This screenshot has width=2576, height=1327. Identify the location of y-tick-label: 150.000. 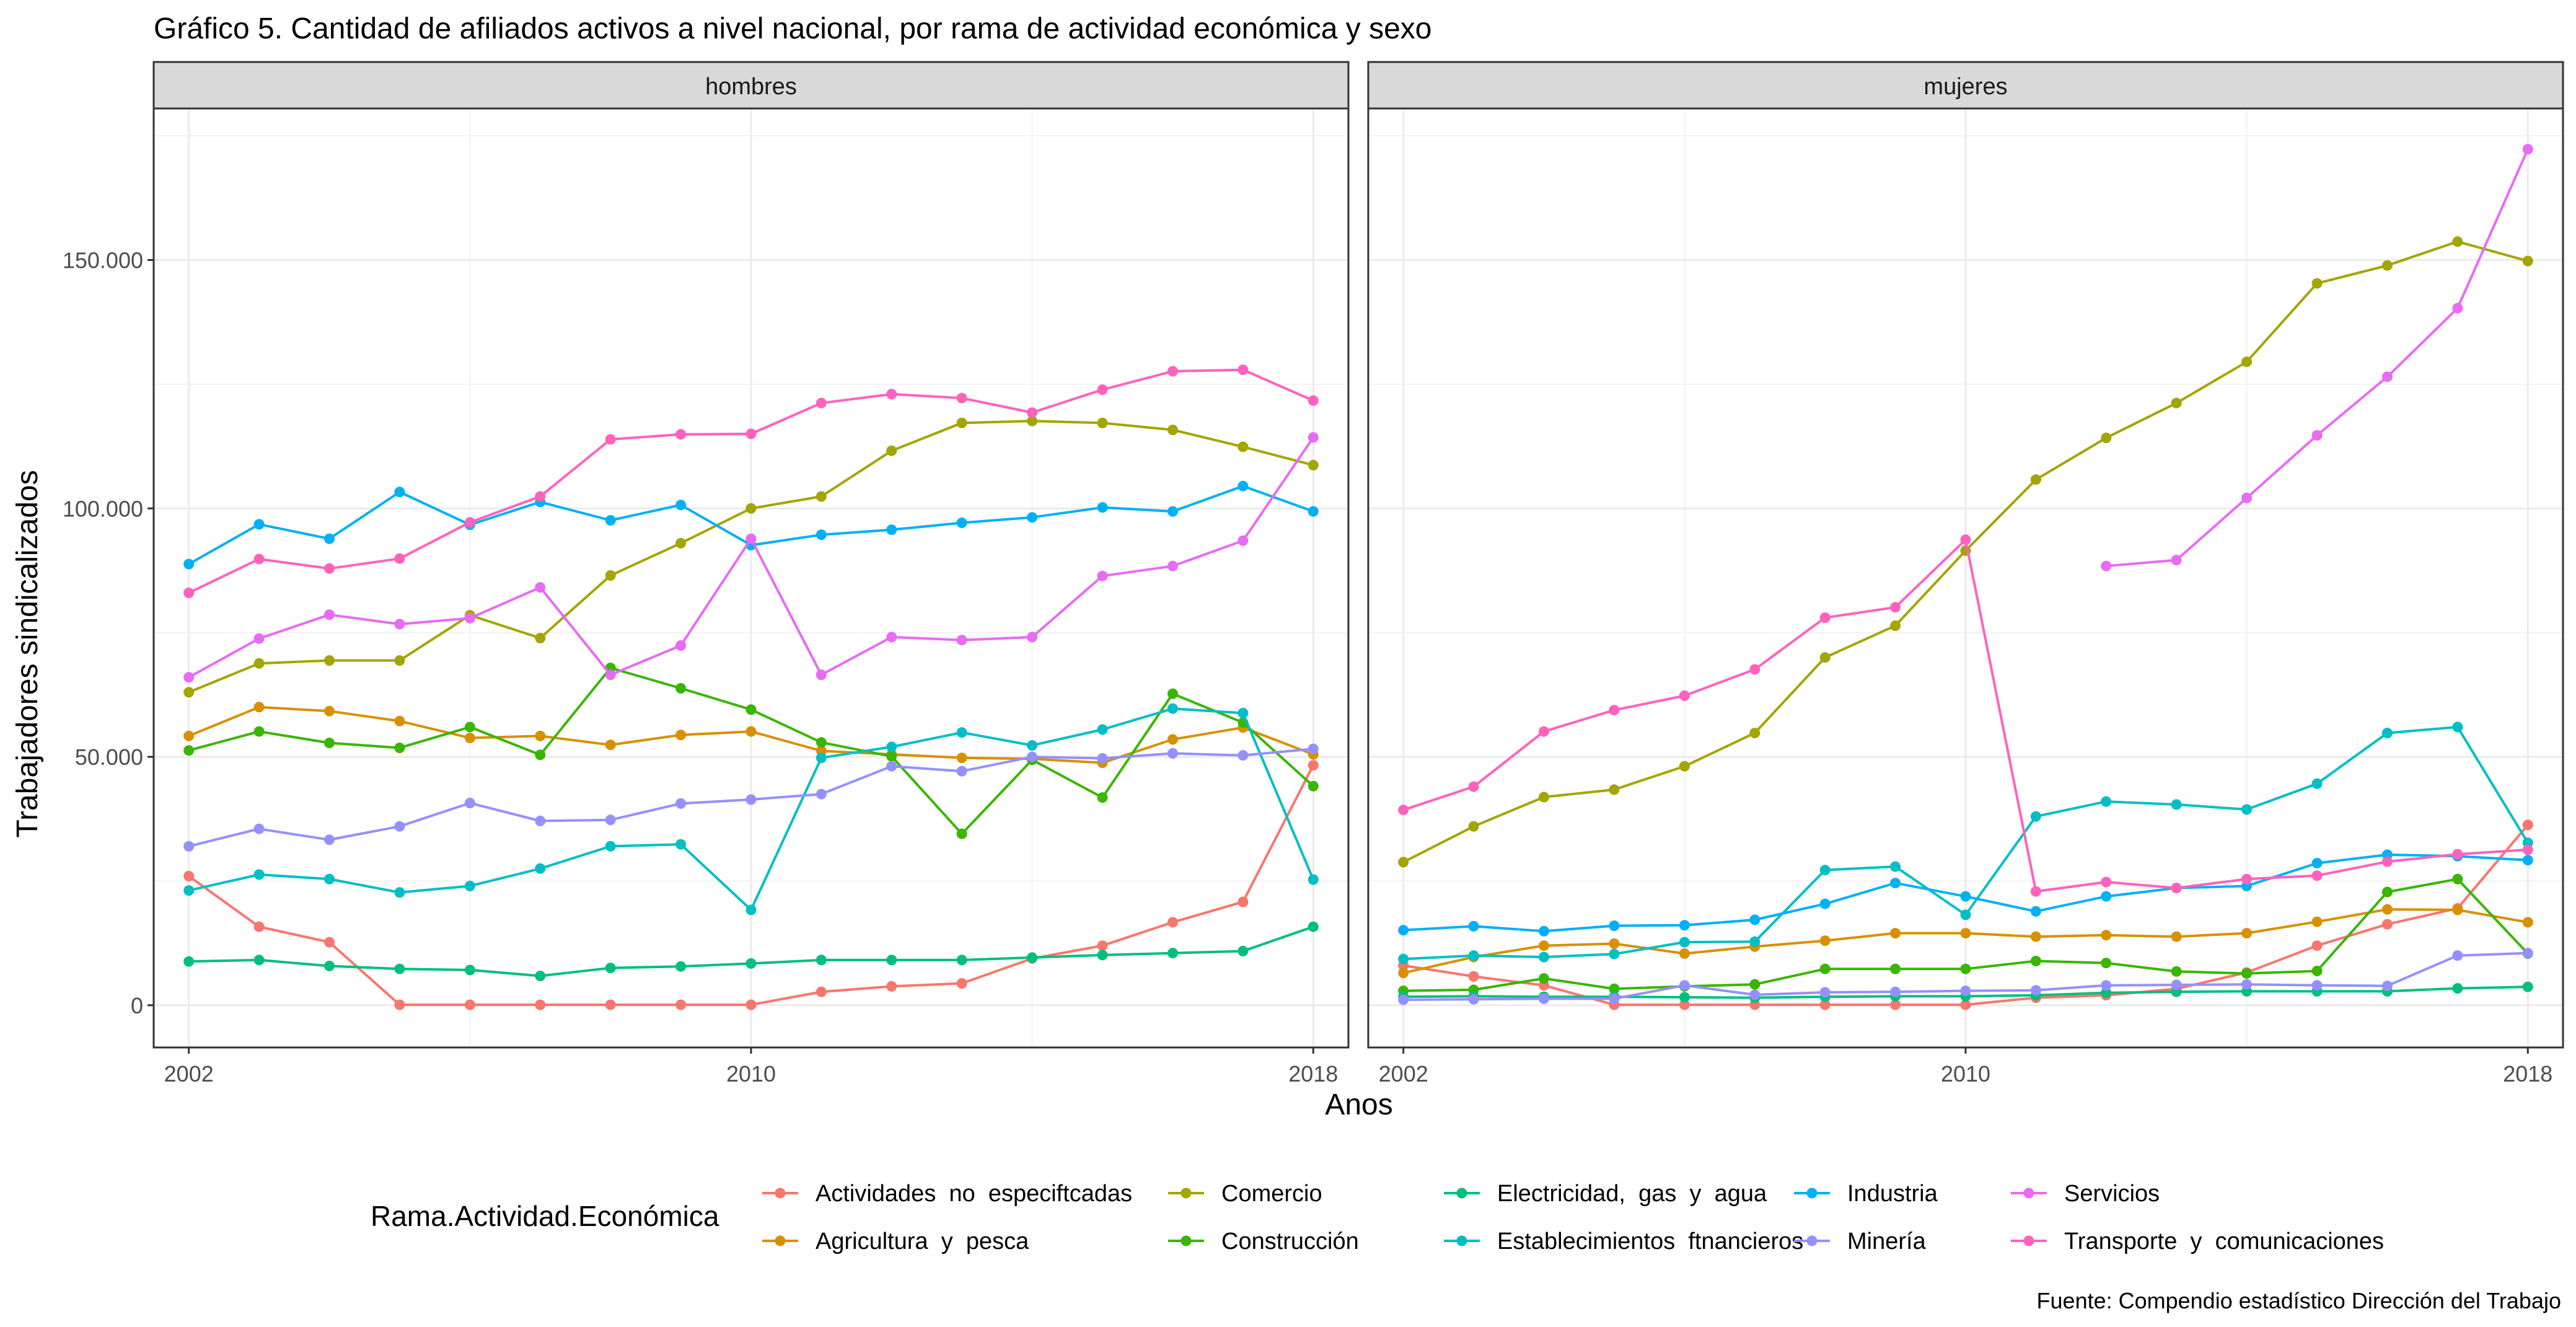
(103, 260).